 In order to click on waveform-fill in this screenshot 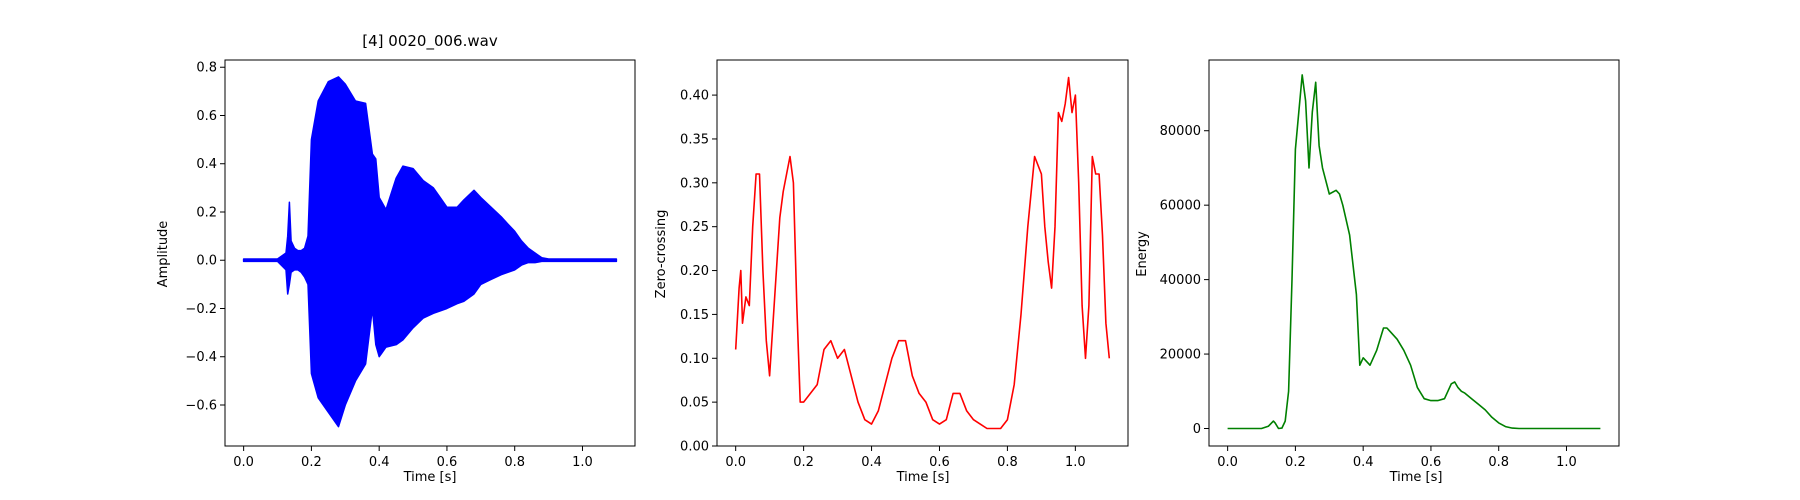, I will do `click(430, 252)`.